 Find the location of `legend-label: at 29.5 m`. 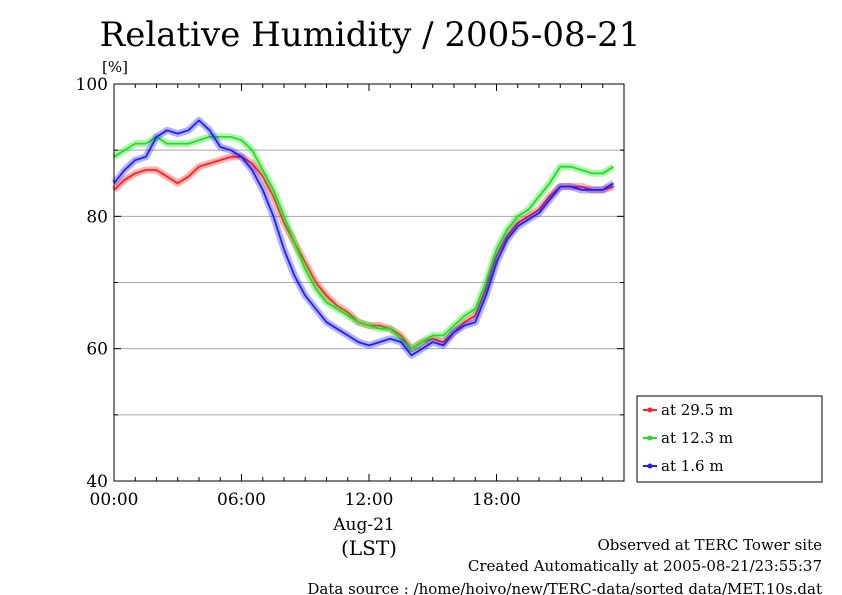

legend-label: at 29.5 m is located at coordinates (697, 410).